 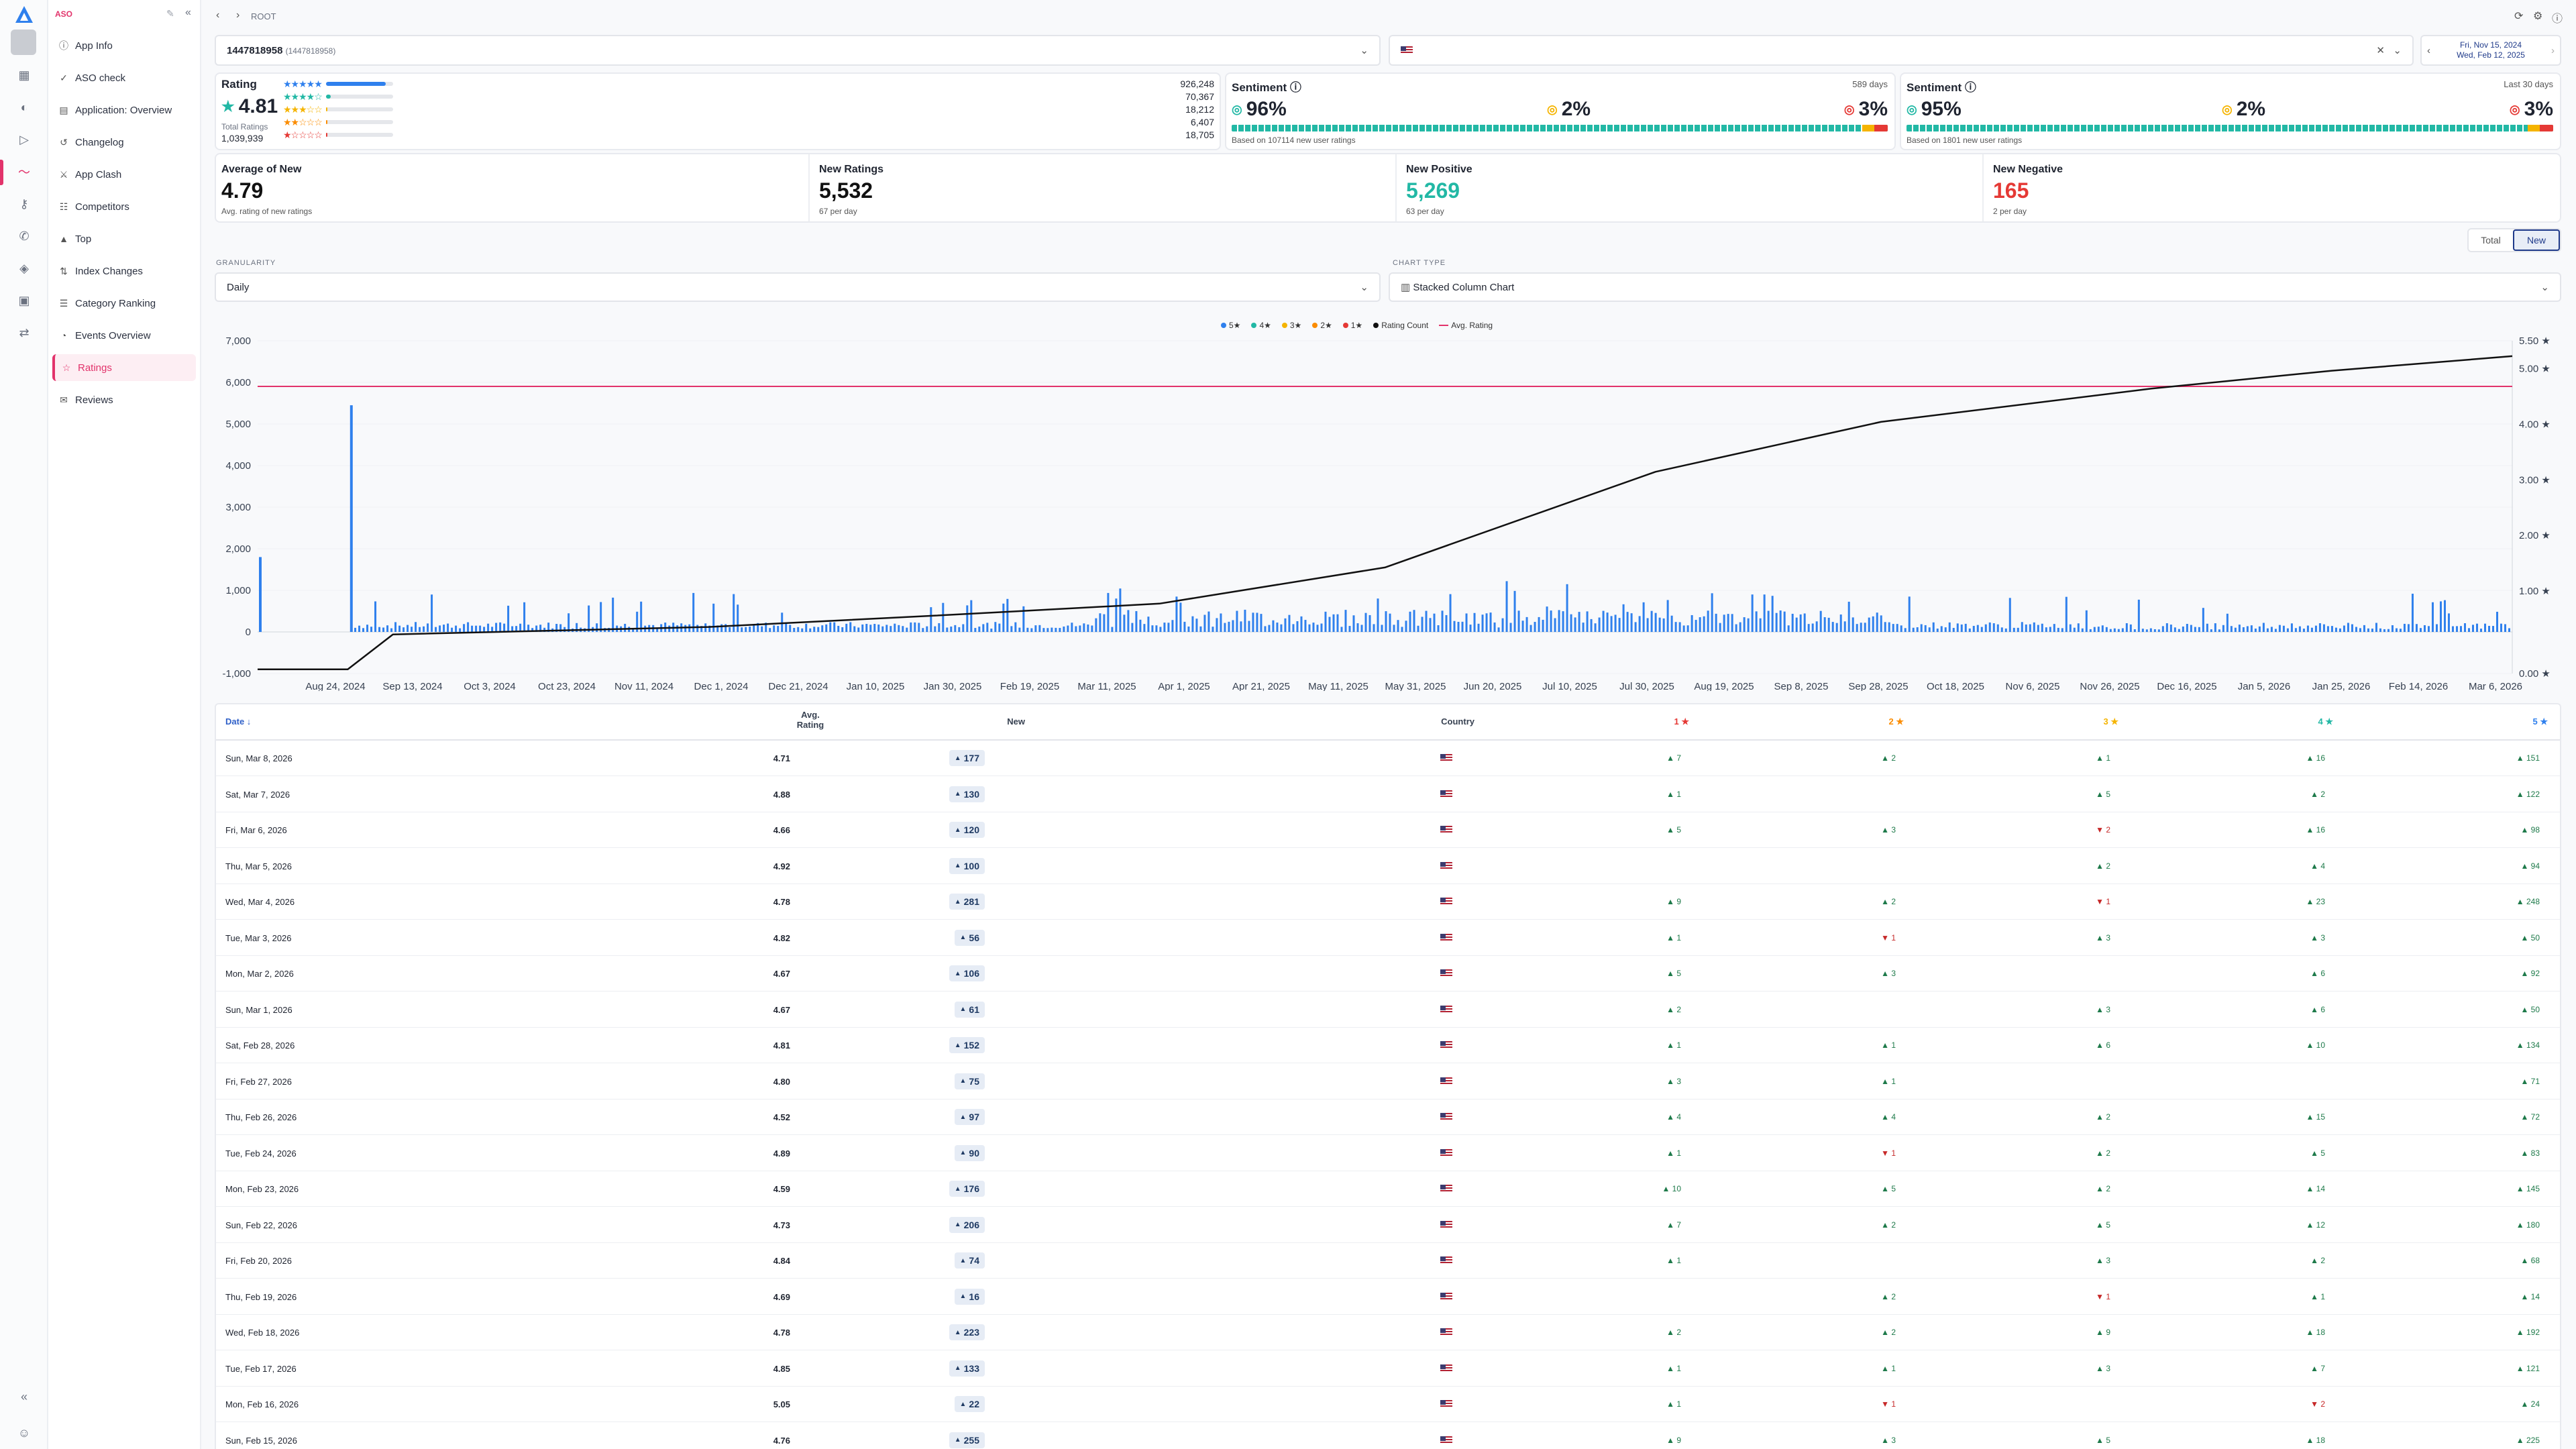 What do you see at coordinates (24, 1433) in the screenshot?
I see `user-icon: ☺` at bounding box center [24, 1433].